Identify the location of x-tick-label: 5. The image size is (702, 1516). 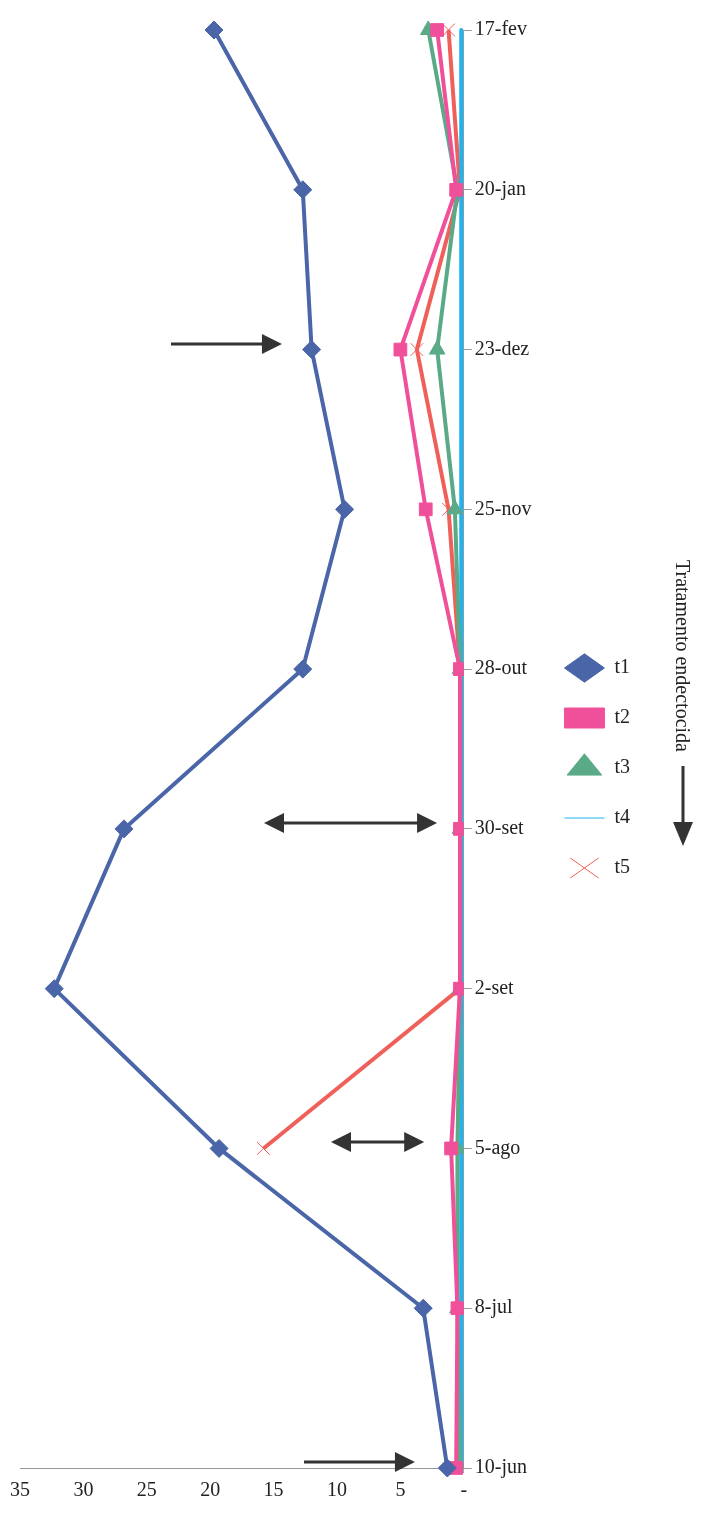
(400, 1489).